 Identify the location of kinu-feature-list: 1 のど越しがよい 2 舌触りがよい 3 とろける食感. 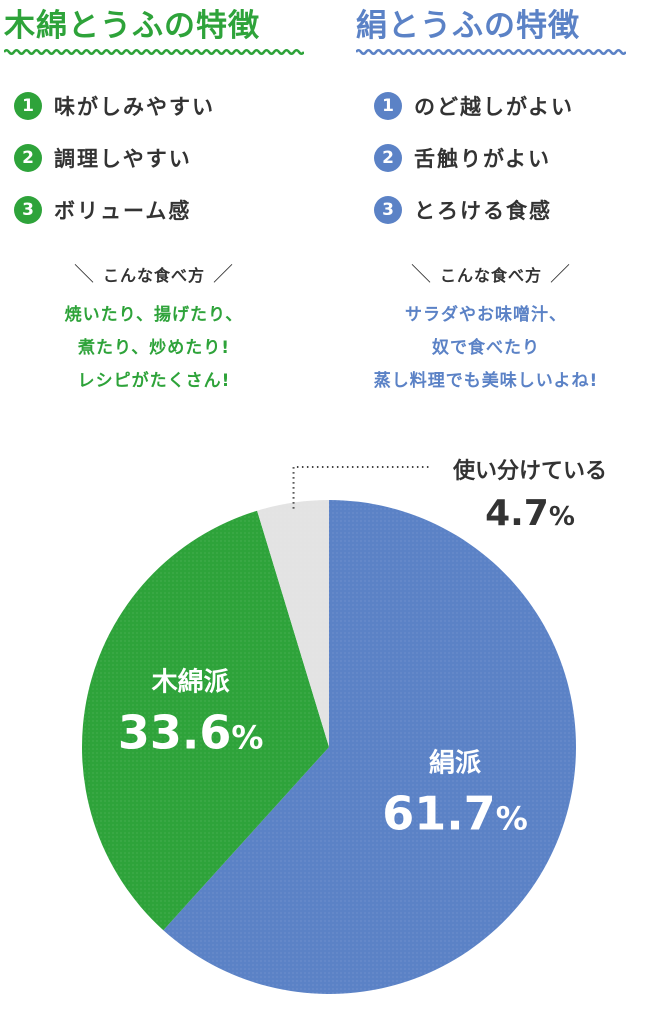
(517, 158).